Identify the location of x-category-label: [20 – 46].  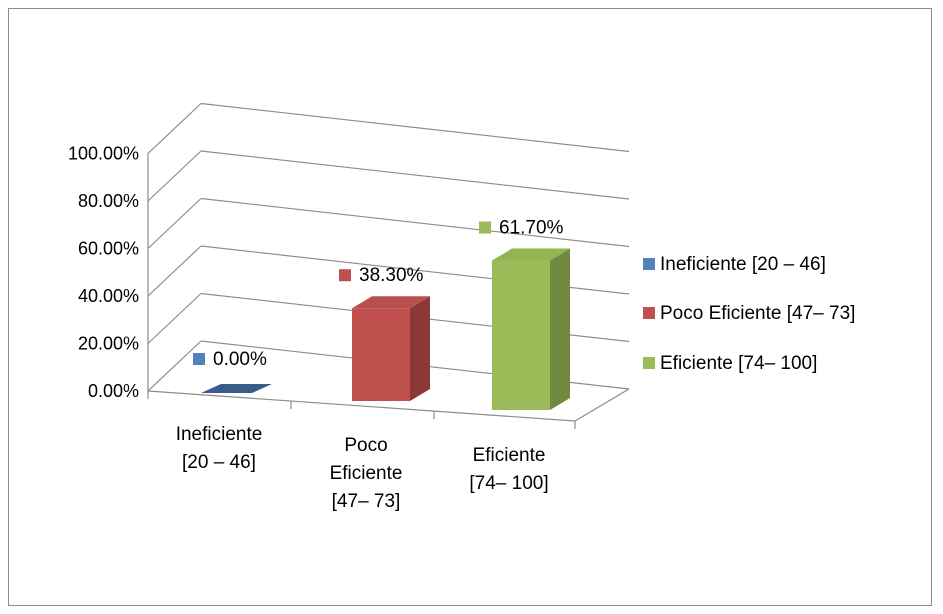
(219, 462).